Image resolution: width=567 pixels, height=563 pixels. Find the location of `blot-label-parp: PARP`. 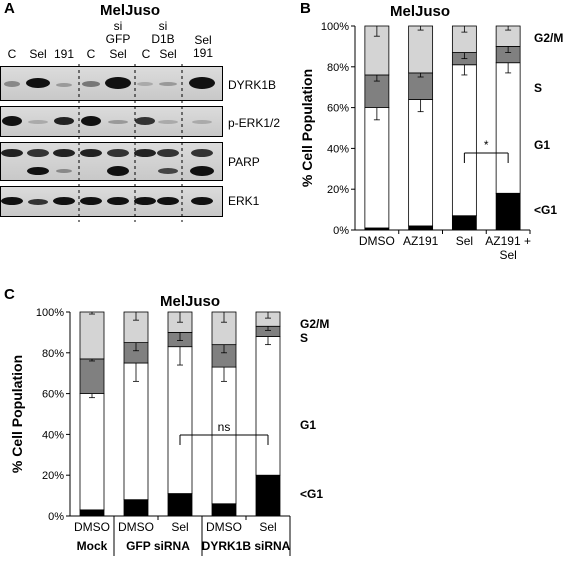

blot-label-parp: PARP is located at coordinates (244, 162).